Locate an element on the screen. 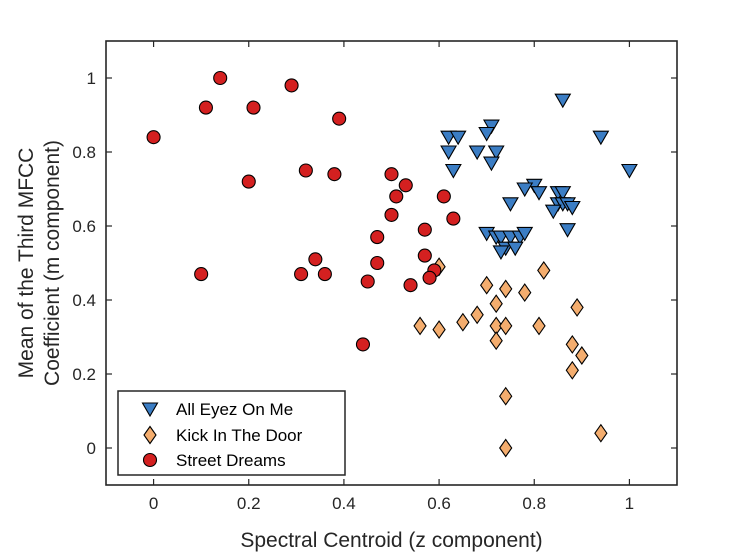 This screenshot has width=747, height=552. x-tick-label: 0.2 is located at coordinates (249, 503).